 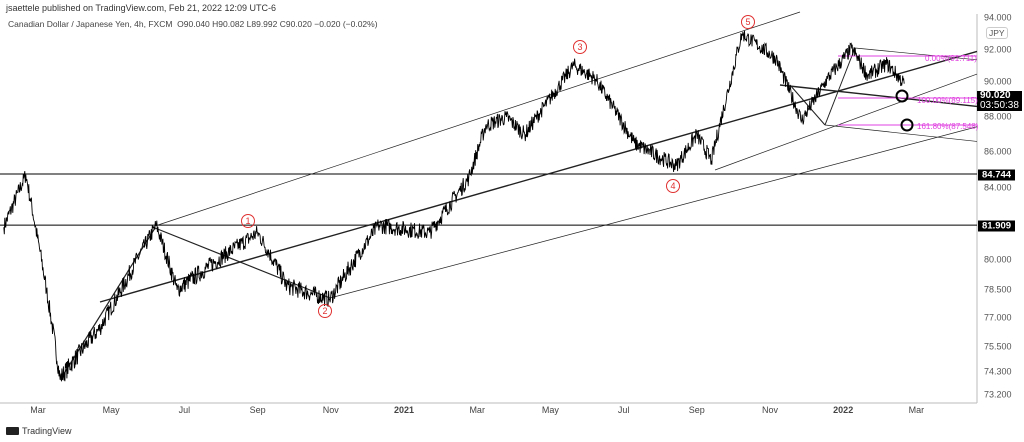 What do you see at coordinates (998, 116) in the screenshot?
I see `y-tick: 88.000` at bounding box center [998, 116].